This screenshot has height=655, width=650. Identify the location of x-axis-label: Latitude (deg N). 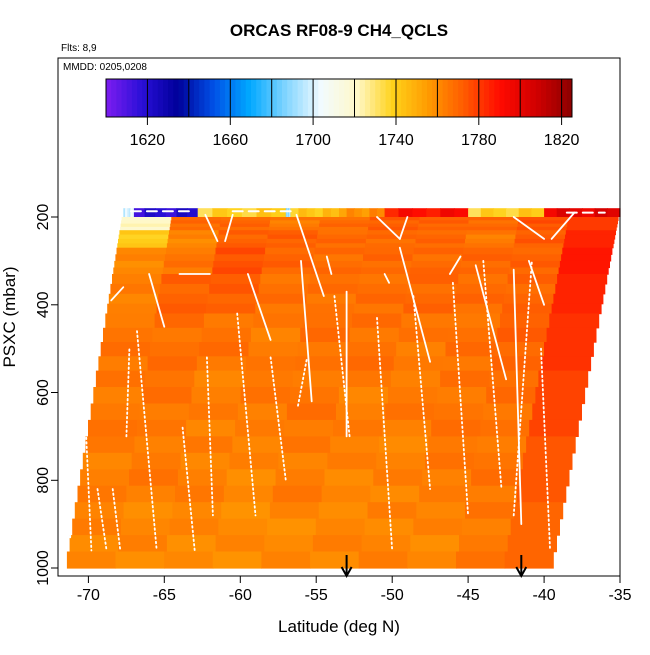
(339, 626).